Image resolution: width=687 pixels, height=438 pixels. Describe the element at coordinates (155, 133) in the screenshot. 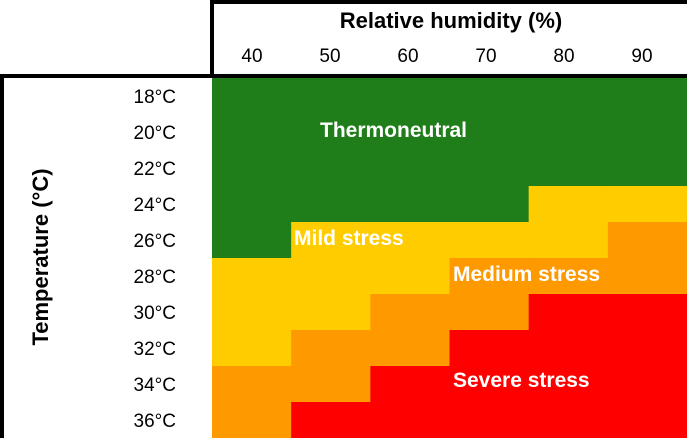

I see `y-tick-label: 20°C` at that location.